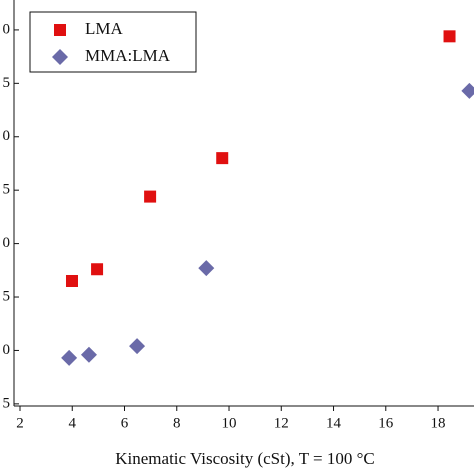 Image resolution: width=474 pixels, height=474 pixels. What do you see at coordinates (20, 423) in the screenshot?
I see `x-tick-label: 2` at bounding box center [20, 423].